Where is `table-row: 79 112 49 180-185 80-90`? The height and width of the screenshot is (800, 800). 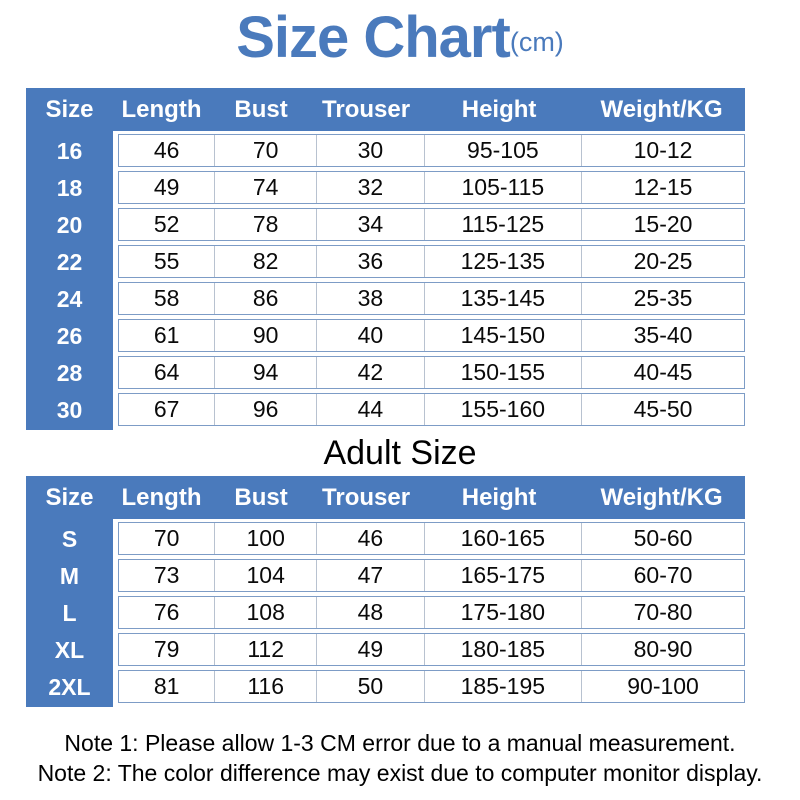
table-row: 79 112 49 180-185 80-90 is located at coordinates (431, 649).